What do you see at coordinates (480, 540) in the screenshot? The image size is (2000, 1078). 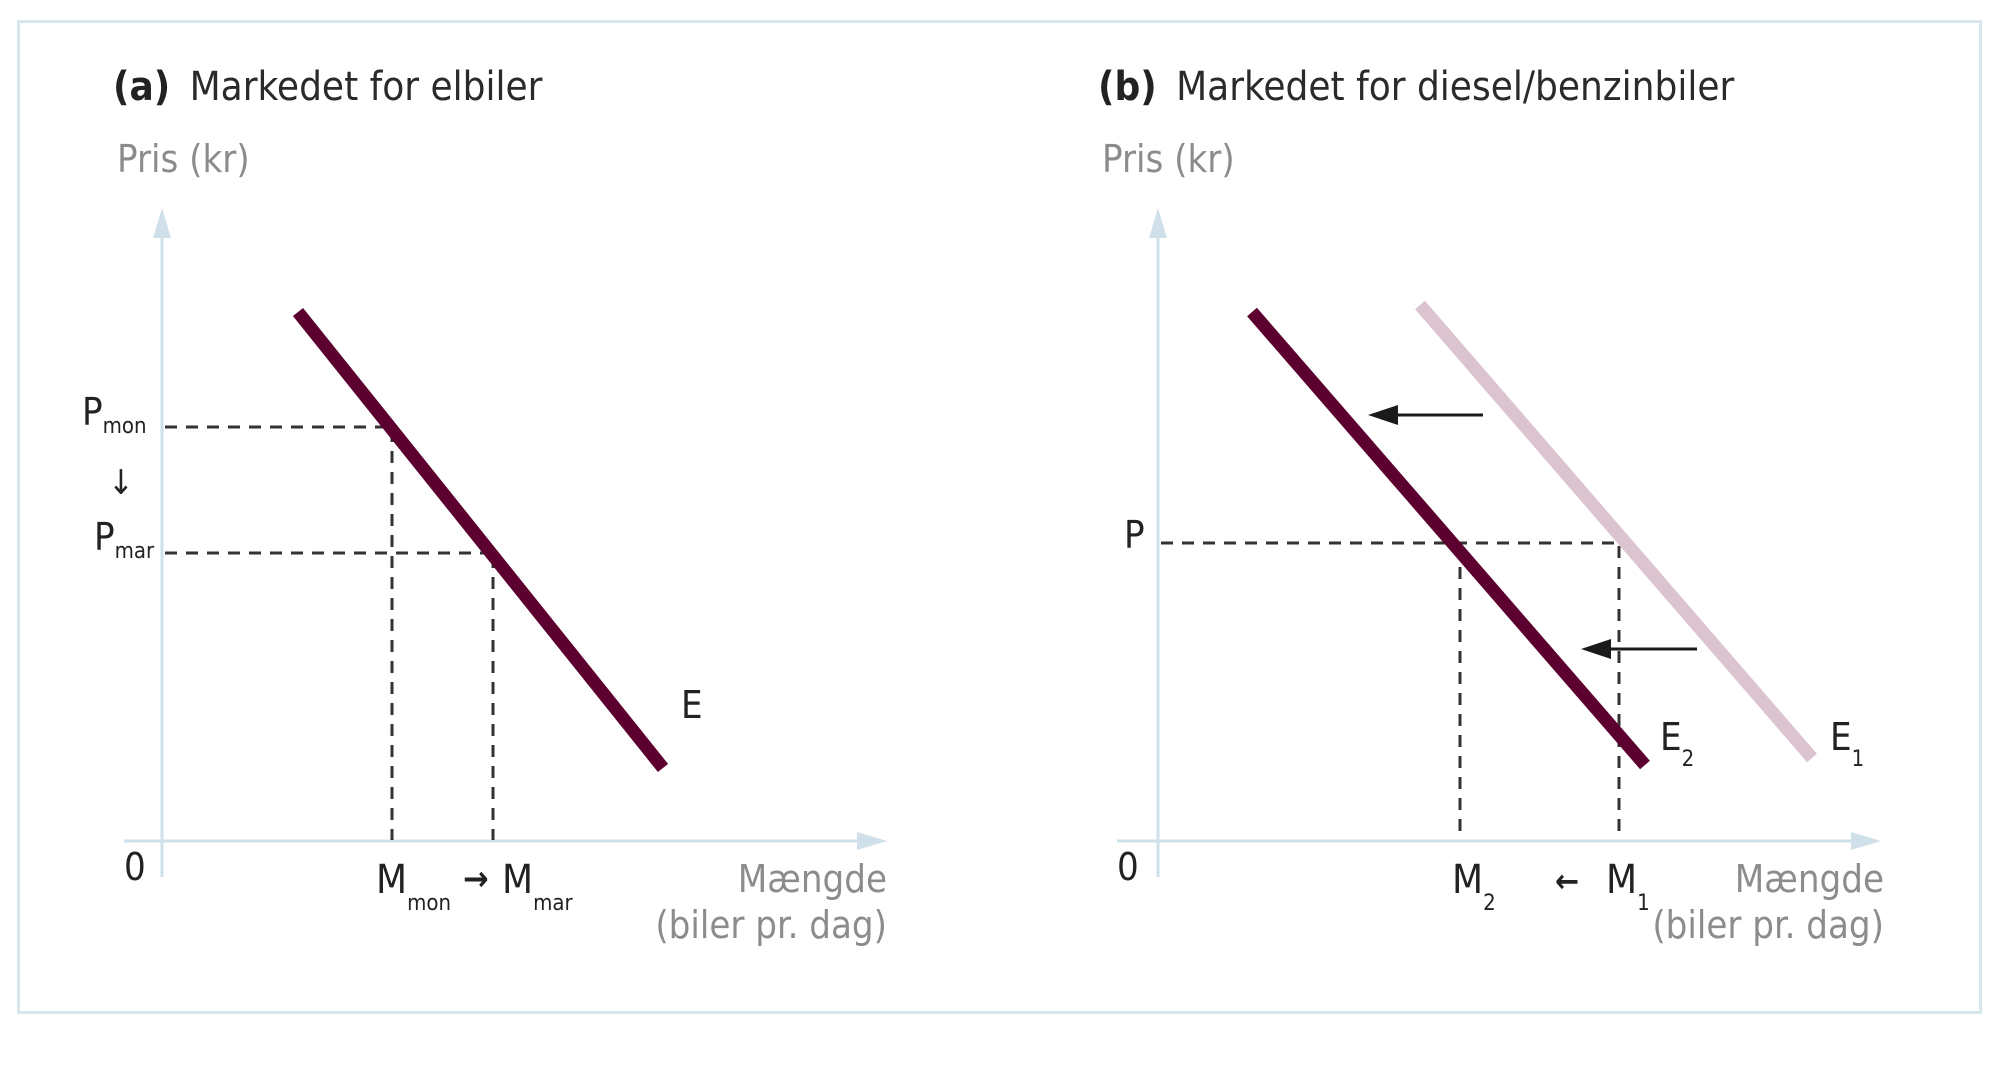 I see `panel-a-demand-curve-e` at bounding box center [480, 540].